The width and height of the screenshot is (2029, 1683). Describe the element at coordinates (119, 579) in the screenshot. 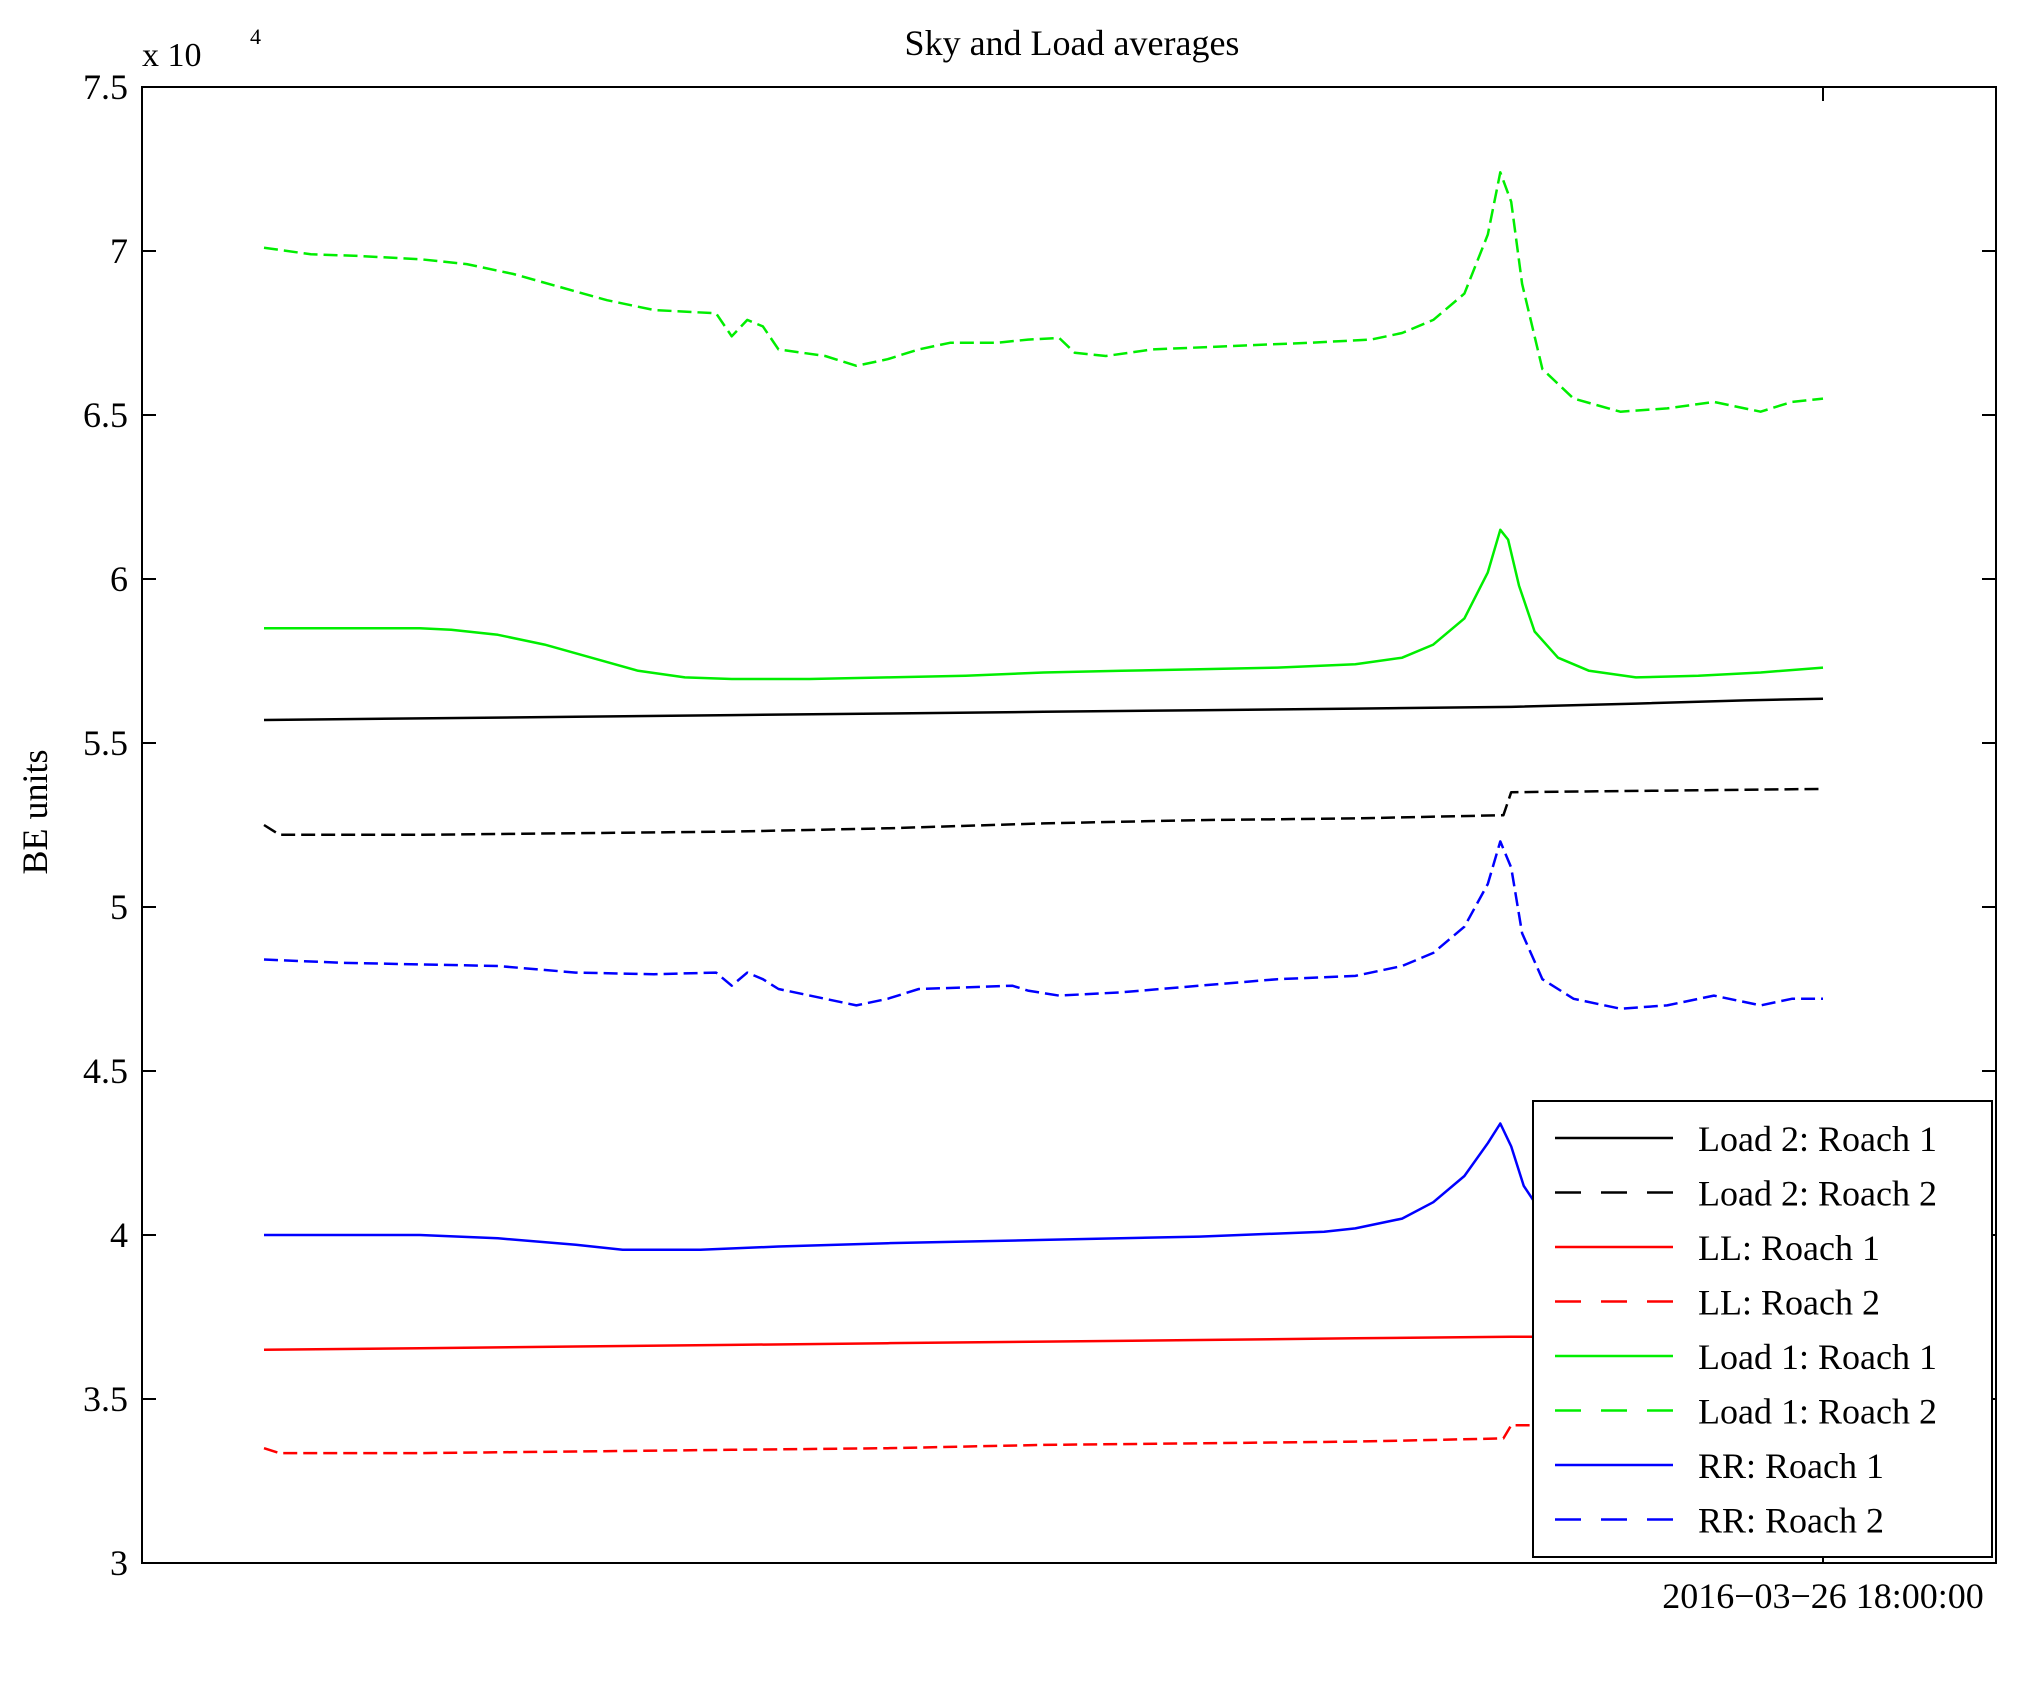

I see `y-tick-label: 6` at that location.